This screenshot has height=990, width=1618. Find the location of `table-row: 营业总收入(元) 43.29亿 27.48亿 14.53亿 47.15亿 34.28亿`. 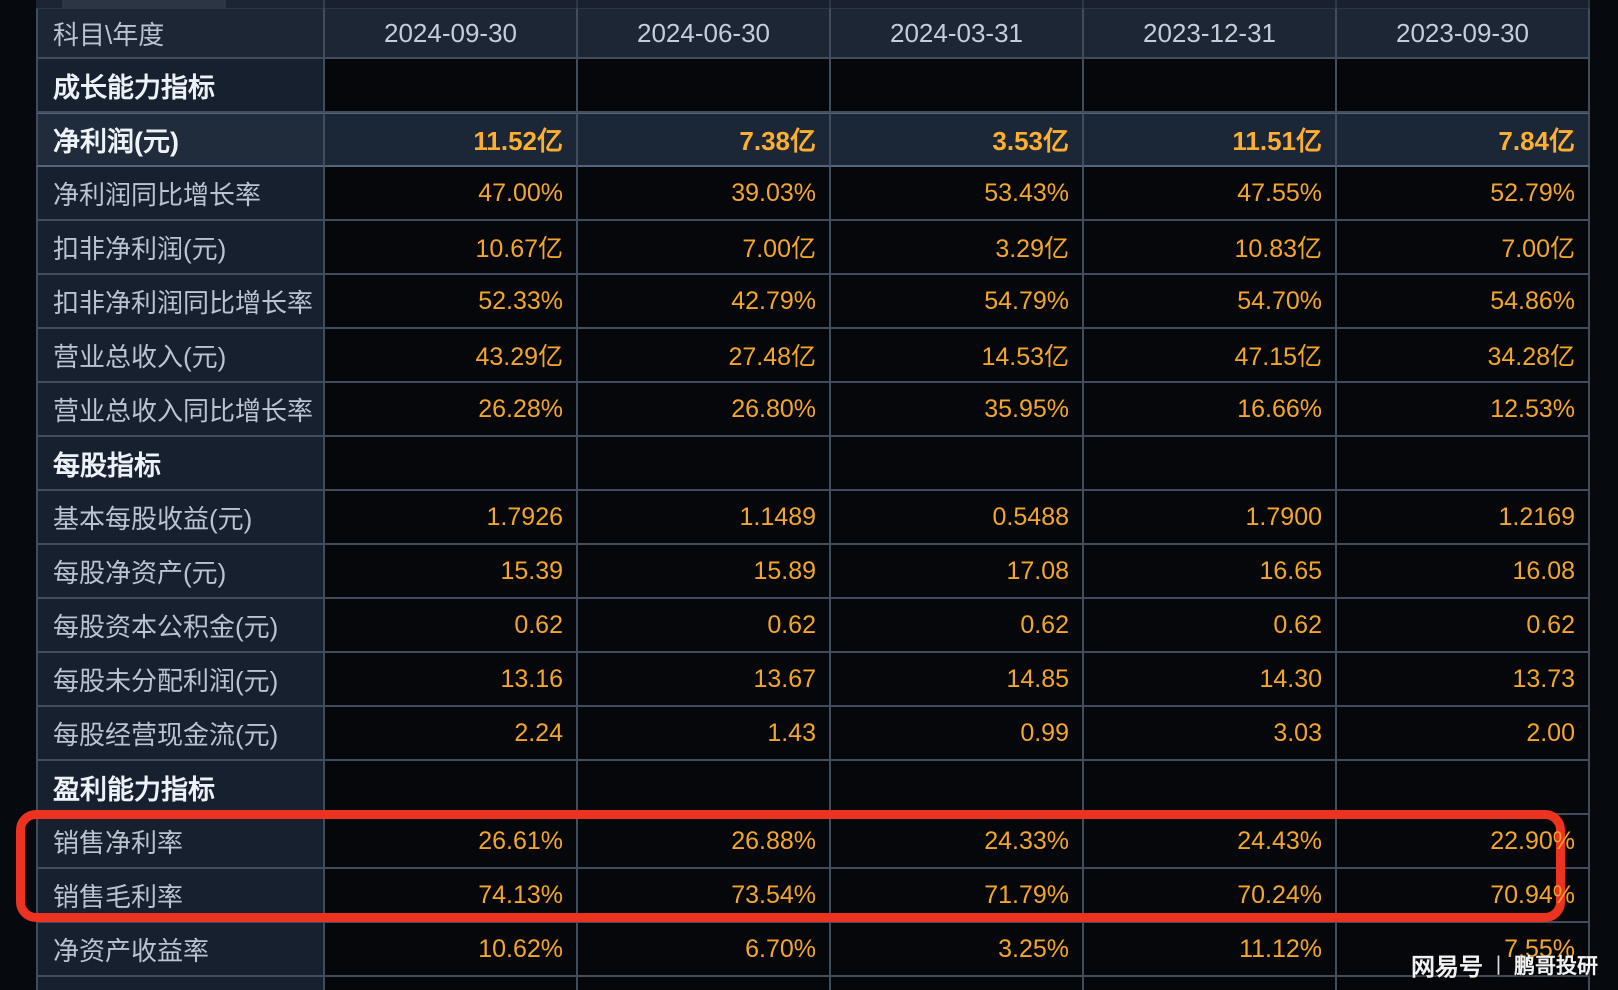

table-row: 营业总收入(元) 43.29亿 27.48亿 14.53亿 47.15亿 34.28亿 is located at coordinates (813, 356).